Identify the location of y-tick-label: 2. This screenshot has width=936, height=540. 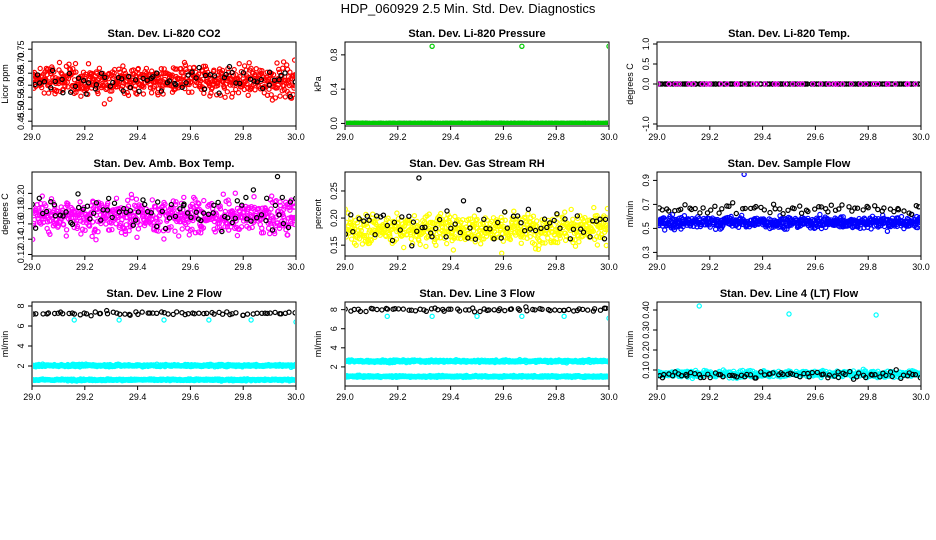
(21, 365).